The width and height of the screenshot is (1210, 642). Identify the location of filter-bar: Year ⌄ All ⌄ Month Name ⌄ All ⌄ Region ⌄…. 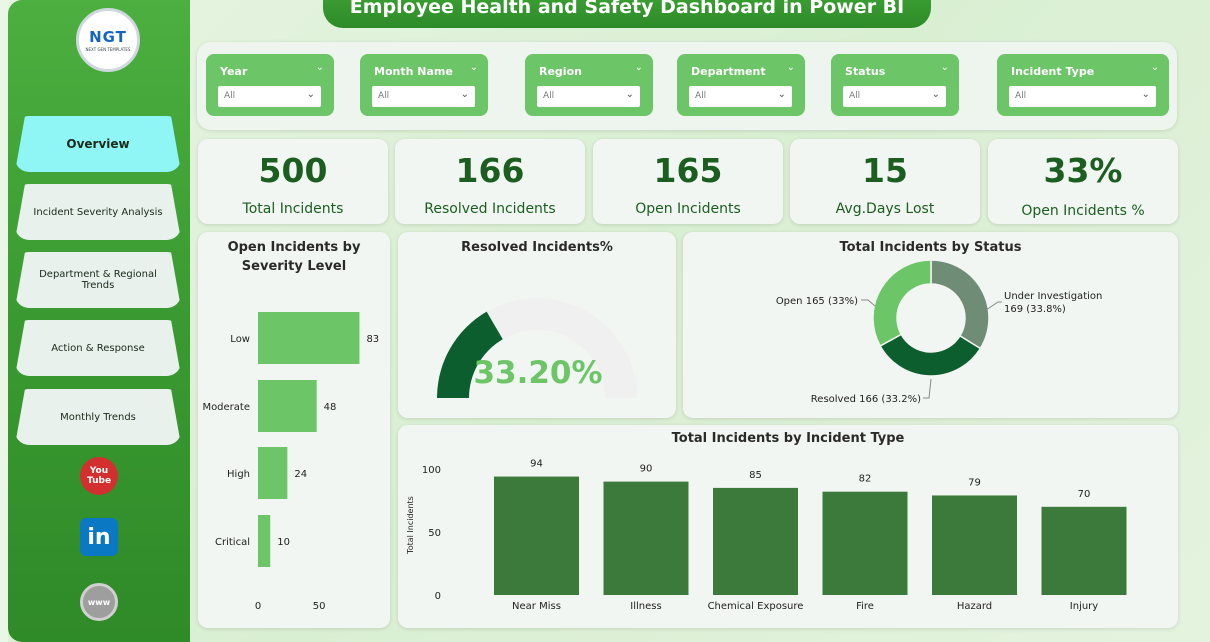
(687, 86).